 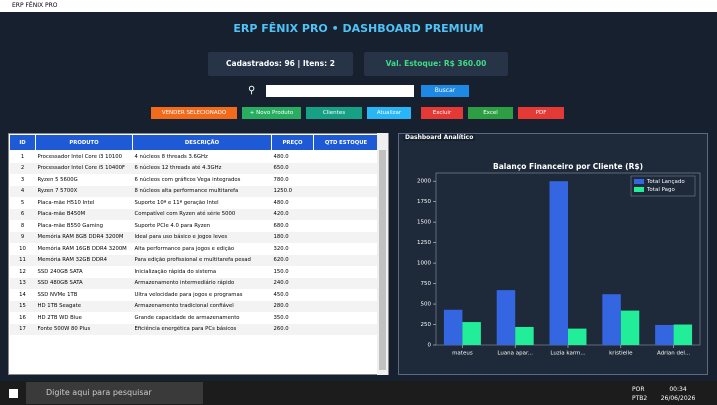 I want to click on y-tick-label: 0, so click(x=430, y=346).